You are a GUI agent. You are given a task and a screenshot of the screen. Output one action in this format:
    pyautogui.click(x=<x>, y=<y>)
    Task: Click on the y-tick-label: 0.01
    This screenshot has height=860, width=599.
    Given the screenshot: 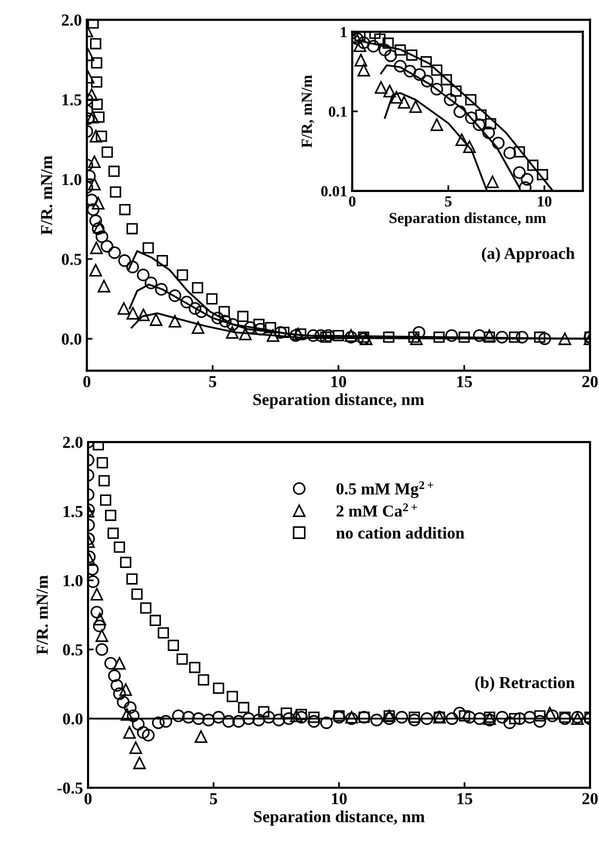 What is the action you would take?
    pyautogui.click(x=334, y=191)
    